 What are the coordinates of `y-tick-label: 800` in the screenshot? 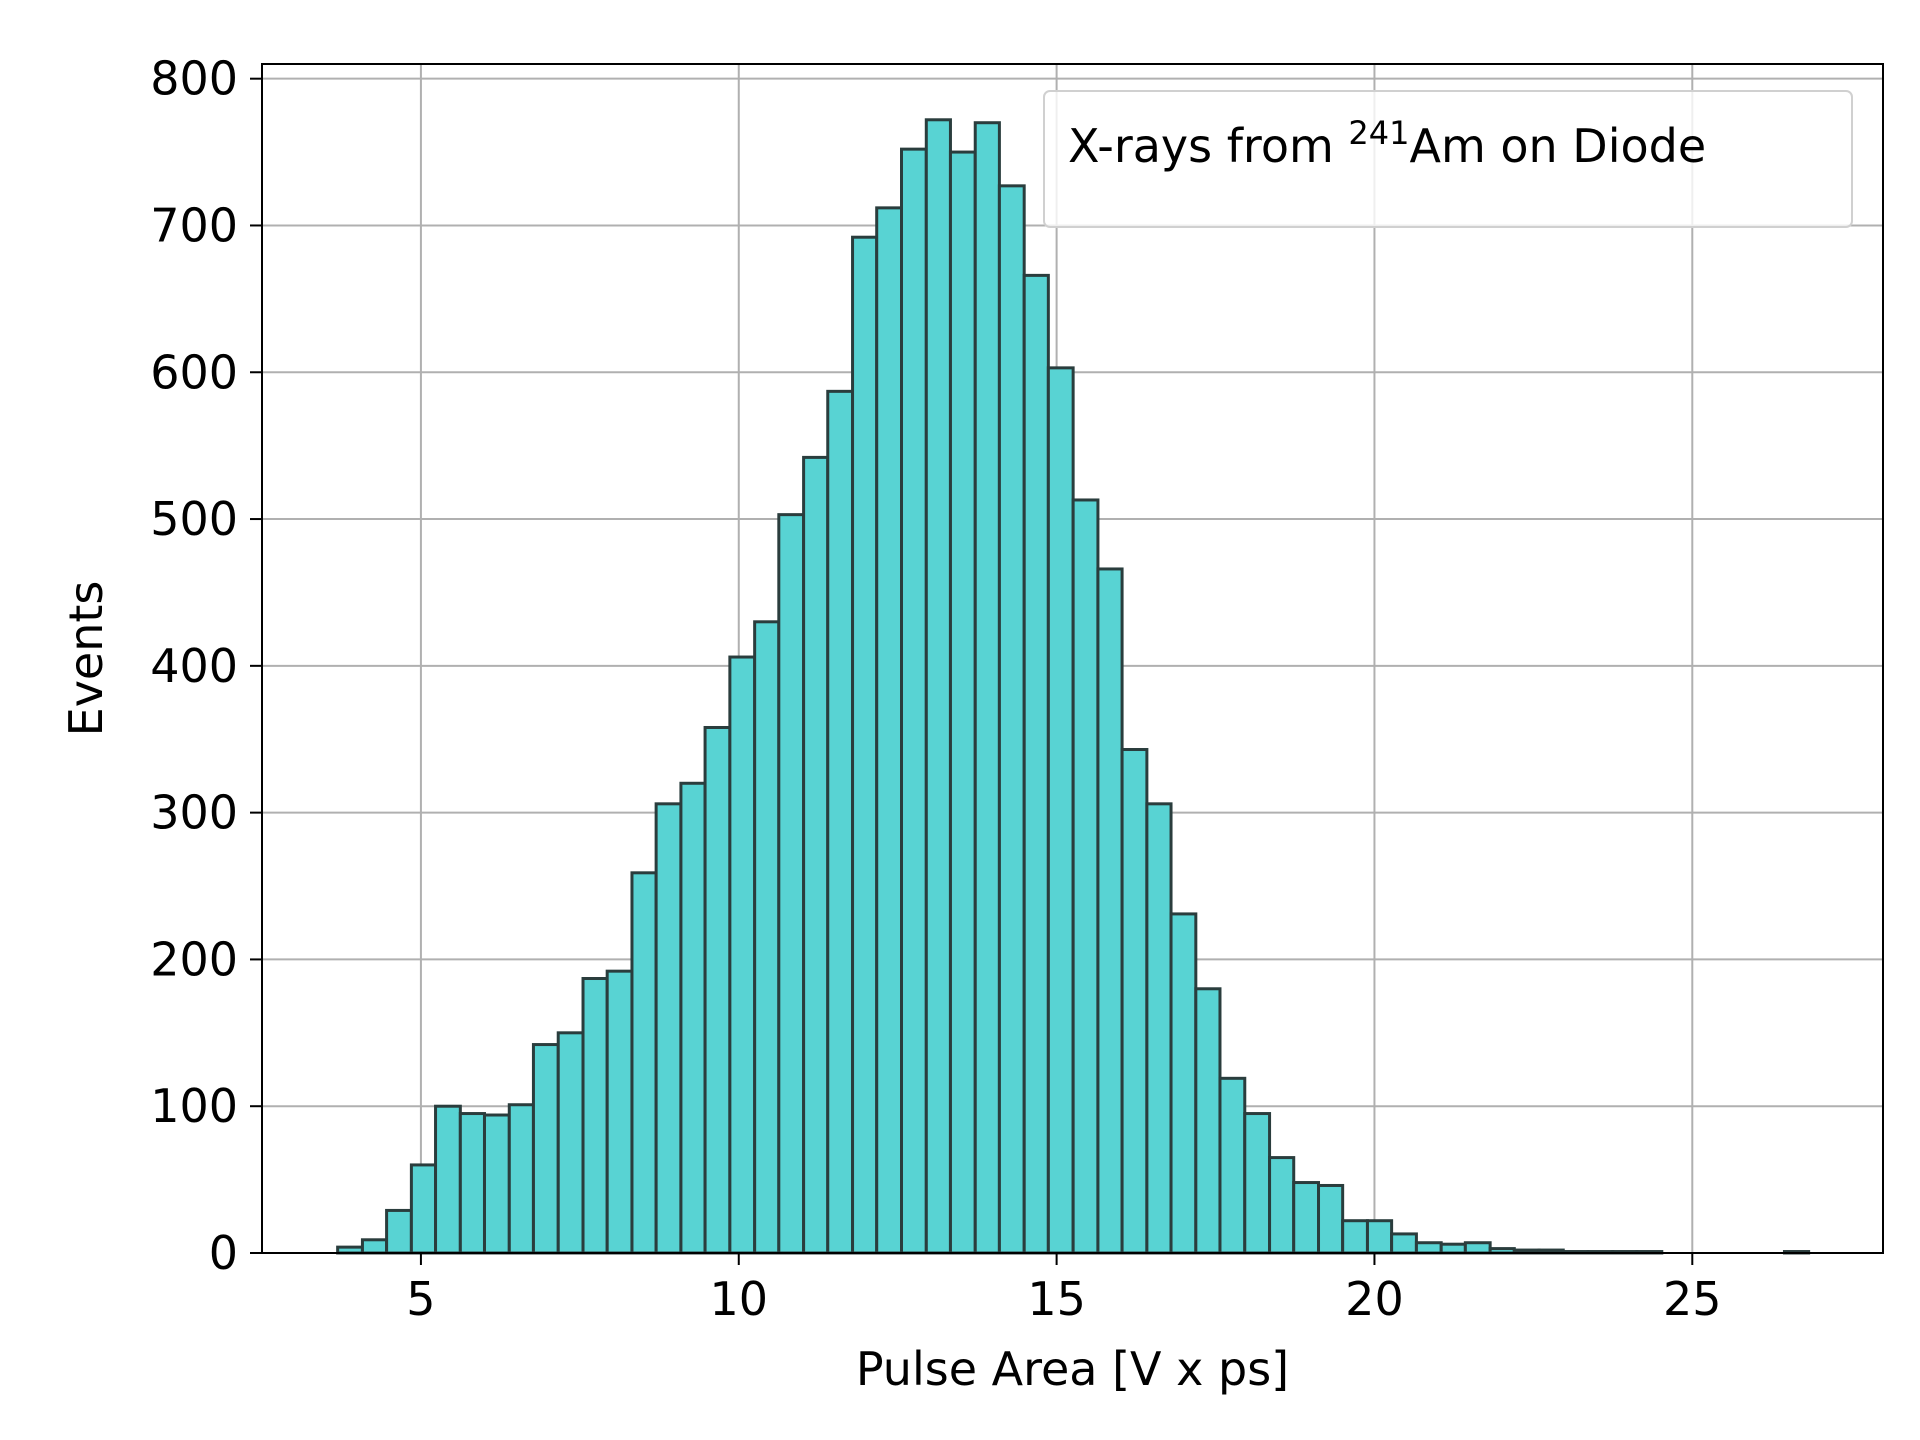 It's located at (194, 79).